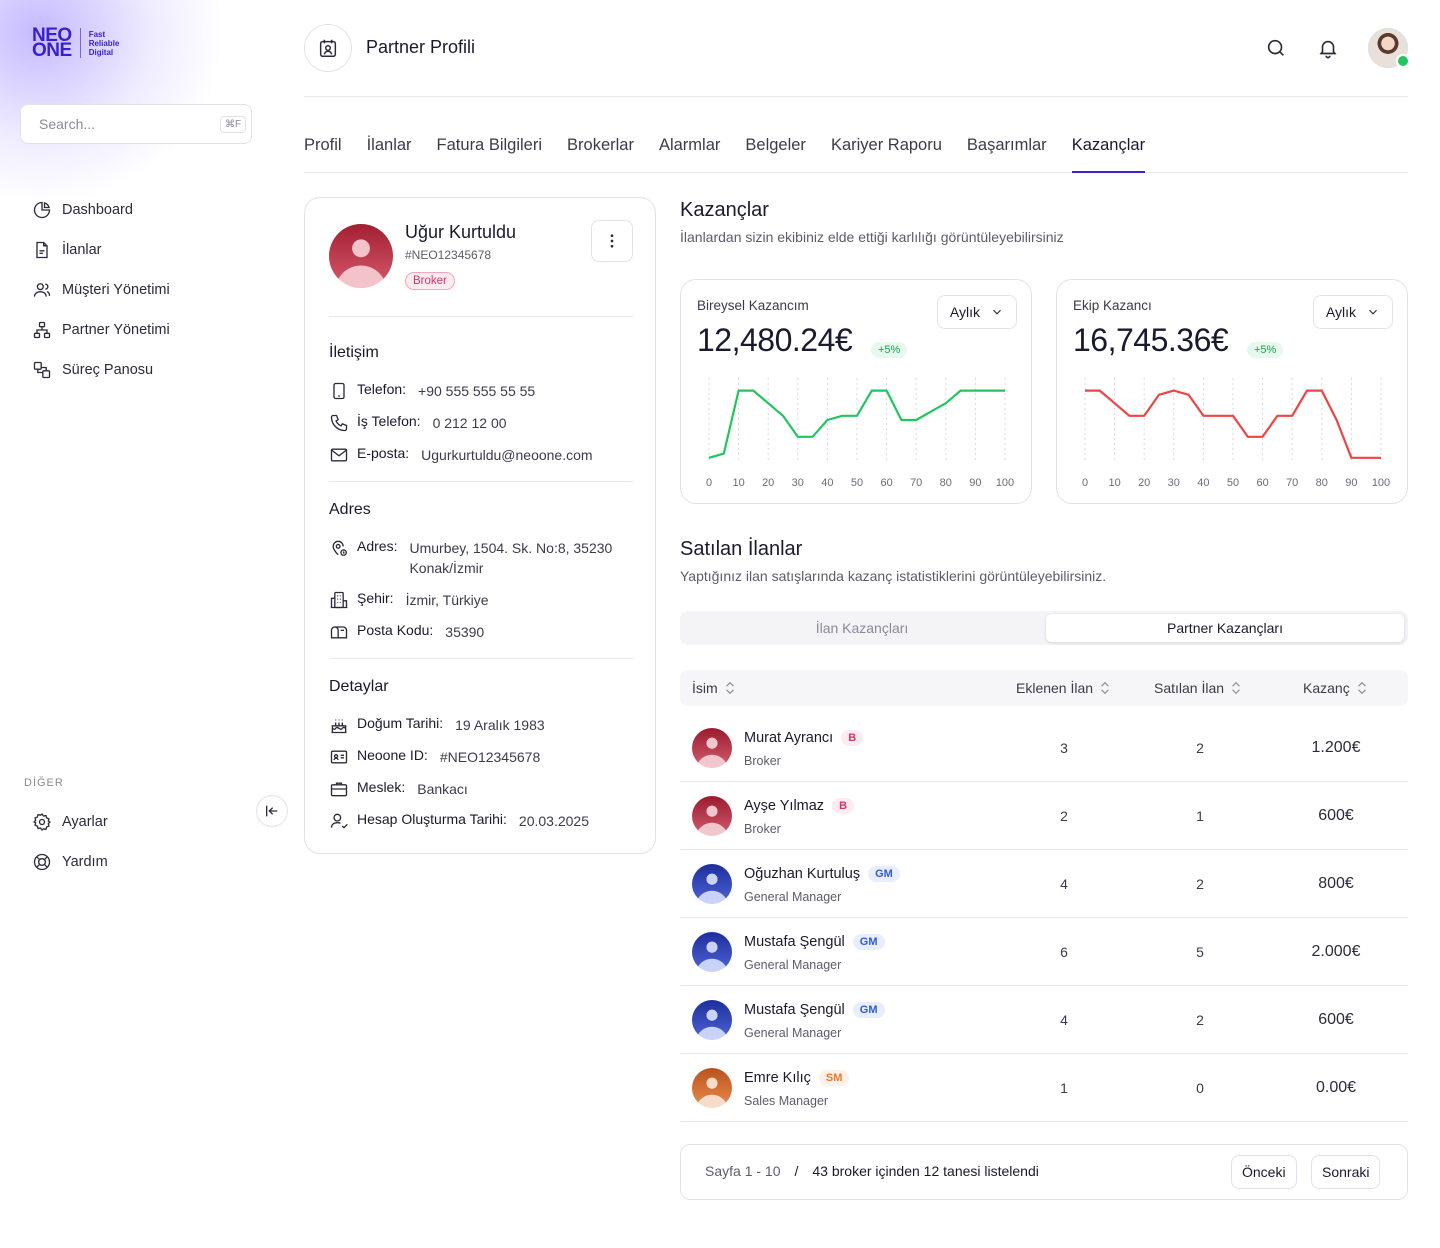 The image size is (1440, 1248). What do you see at coordinates (1198, 688) in the screenshot?
I see `column-header-sold: Satılan İlan` at bounding box center [1198, 688].